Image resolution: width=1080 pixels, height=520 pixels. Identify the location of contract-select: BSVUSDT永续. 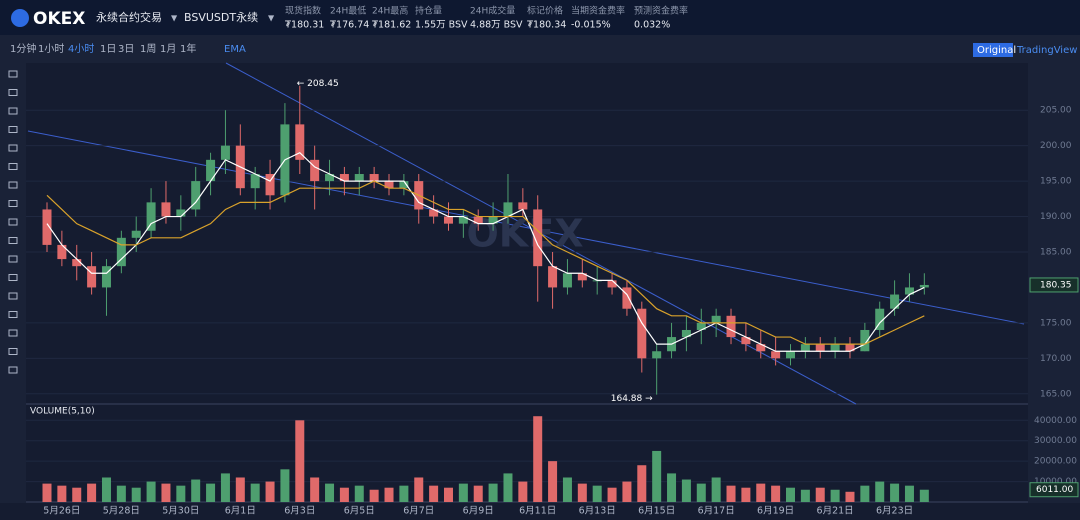
(221, 17).